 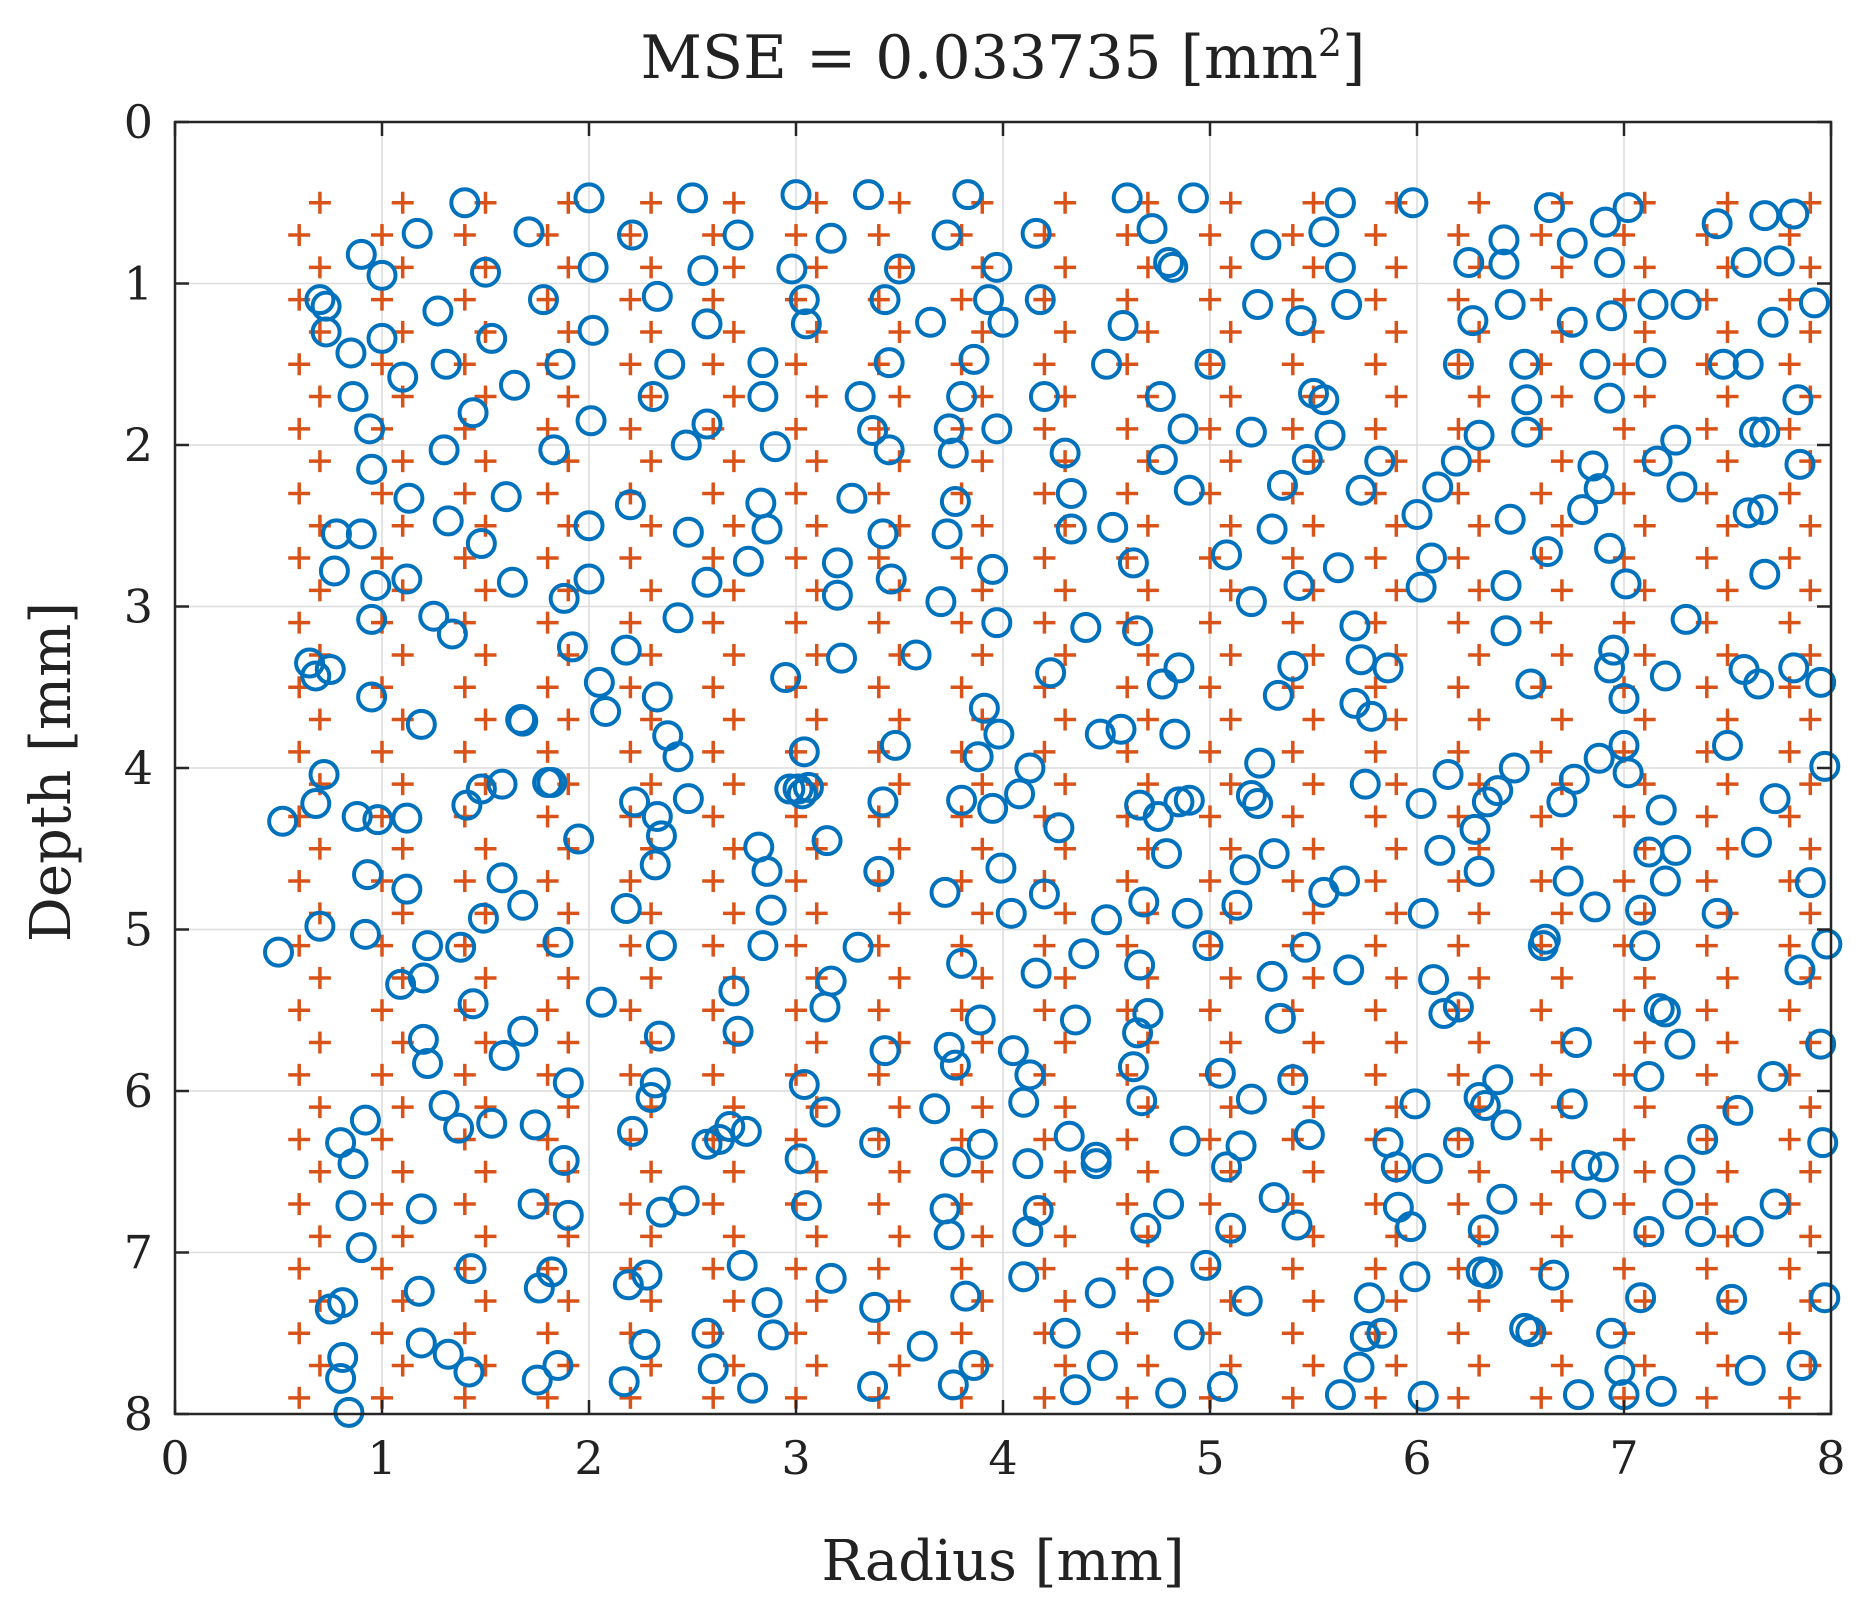 What do you see at coordinates (1002, 1458) in the screenshot?
I see `x-tick-label: 4` at bounding box center [1002, 1458].